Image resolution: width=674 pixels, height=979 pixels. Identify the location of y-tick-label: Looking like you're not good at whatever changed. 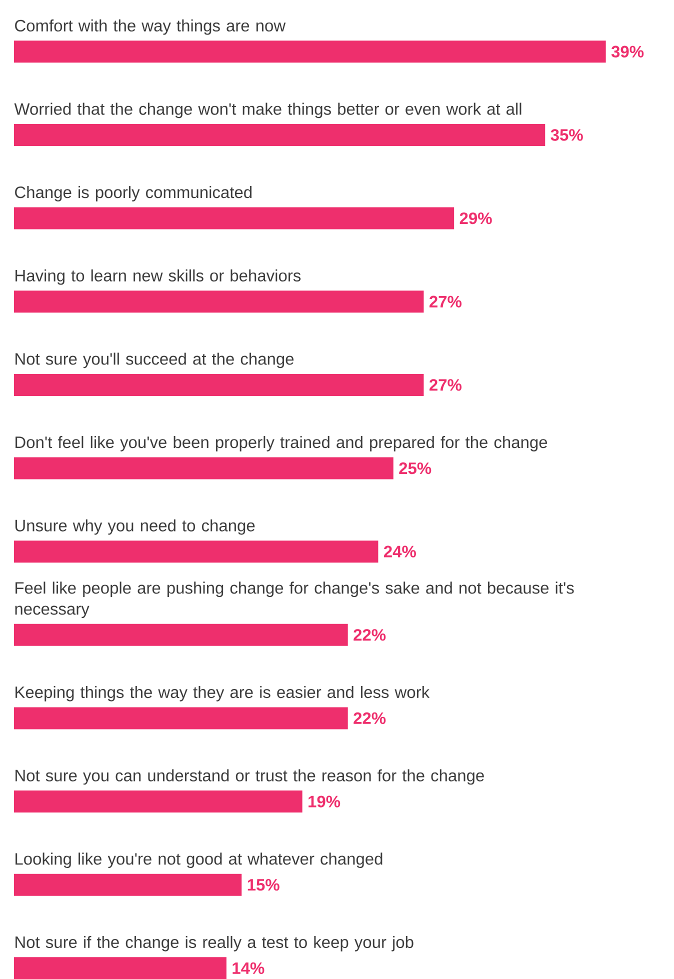
(199, 860).